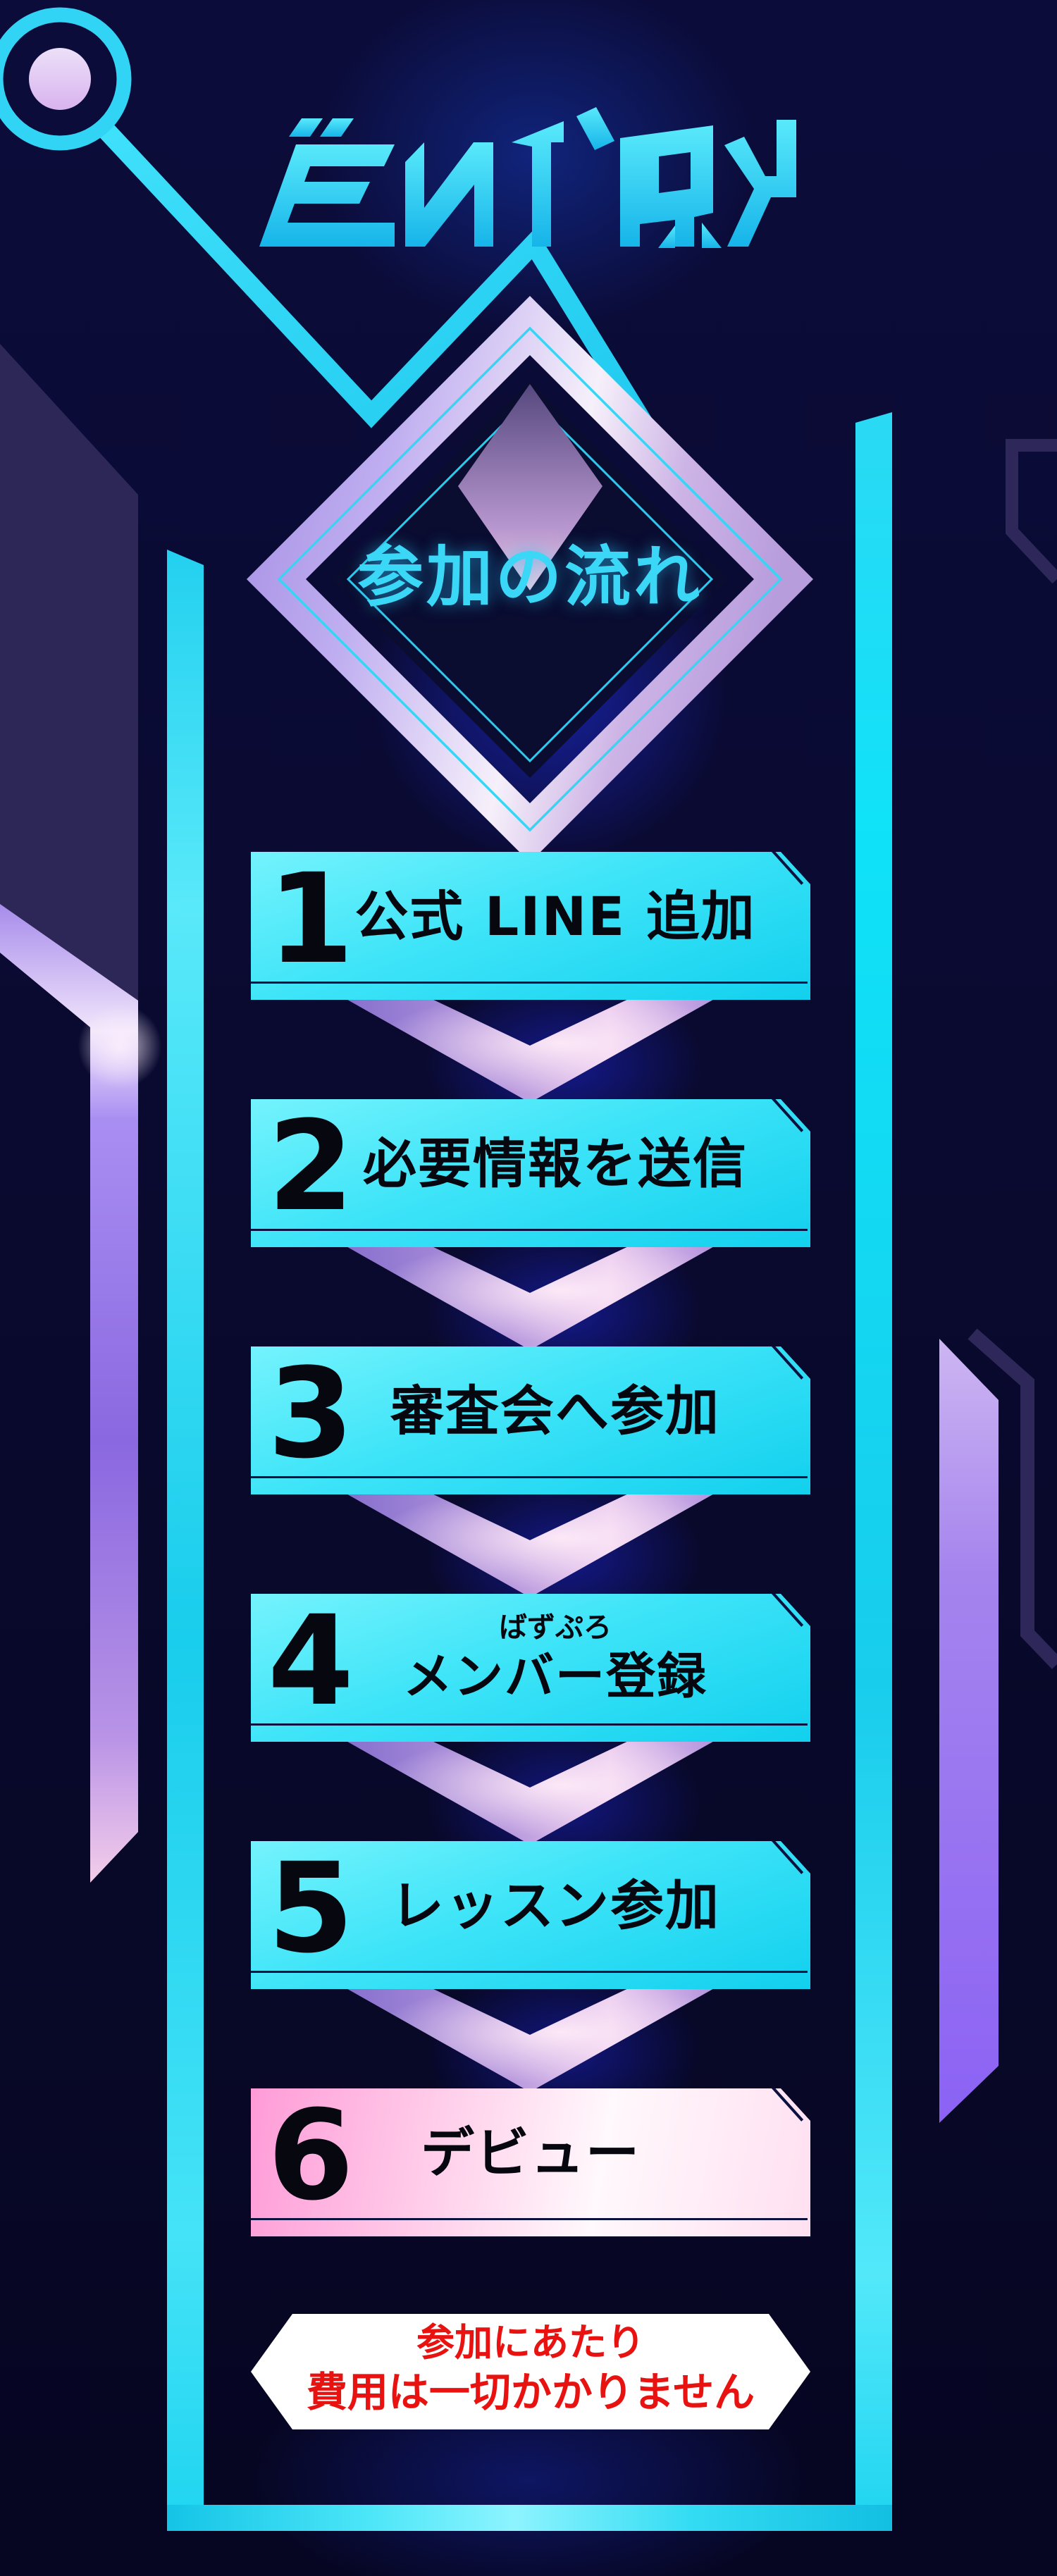  What do you see at coordinates (555, 1411) in the screenshot?
I see `step-label: 審査会へ参加` at bounding box center [555, 1411].